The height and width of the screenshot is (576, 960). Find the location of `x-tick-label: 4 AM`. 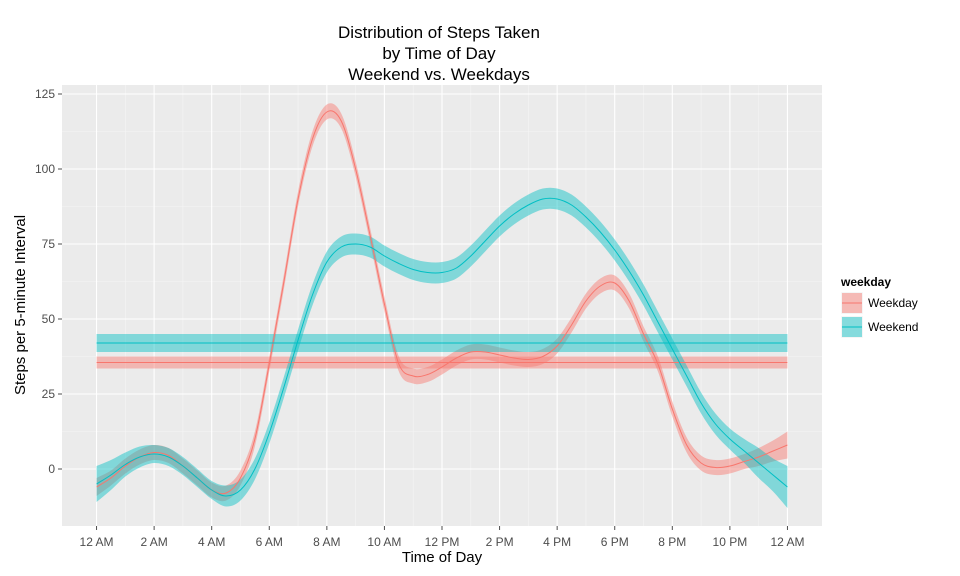

x-tick-label: 4 AM is located at coordinates (211, 542).